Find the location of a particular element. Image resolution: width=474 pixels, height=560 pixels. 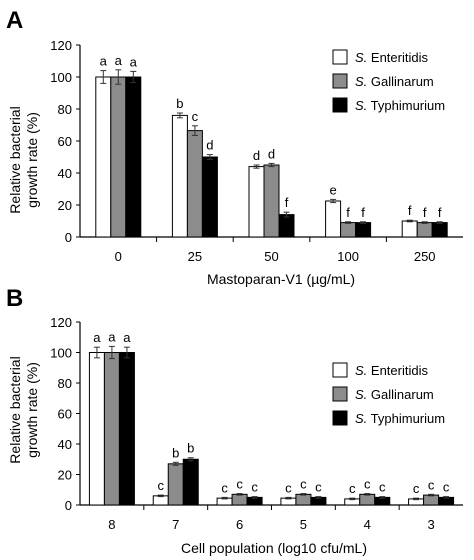

panel-a-ylabel-line2: growth rate (%) is located at coordinates (32, 160).